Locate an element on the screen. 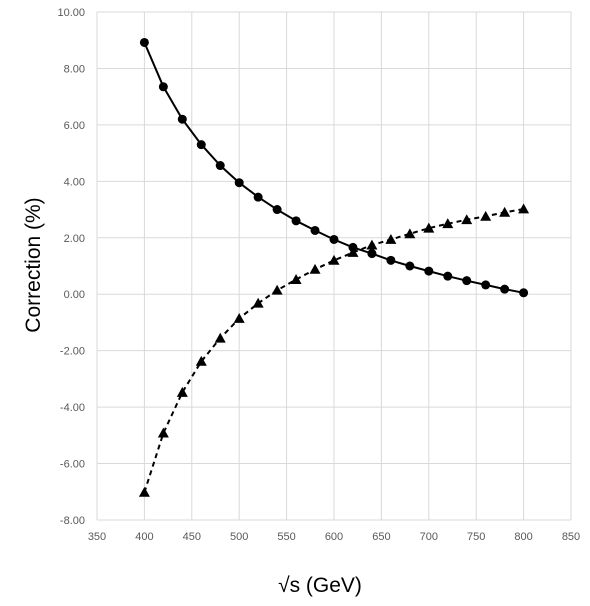 The width and height of the screenshot is (590, 606). y-tick-label: 0.00 is located at coordinates (74, 295).